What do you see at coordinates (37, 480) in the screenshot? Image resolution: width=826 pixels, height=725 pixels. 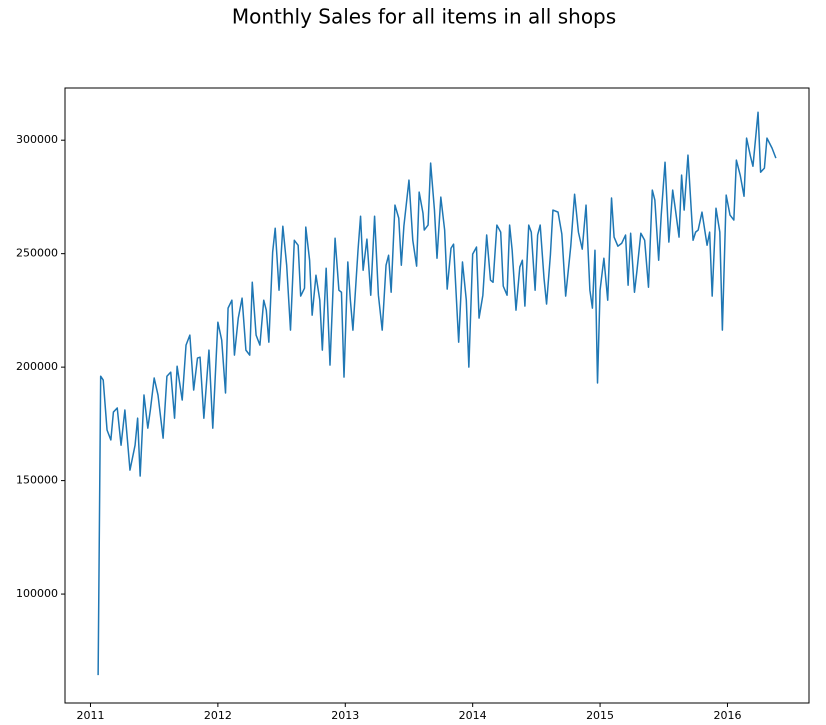 I see `y-tick-label: 150000` at bounding box center [37, 480].